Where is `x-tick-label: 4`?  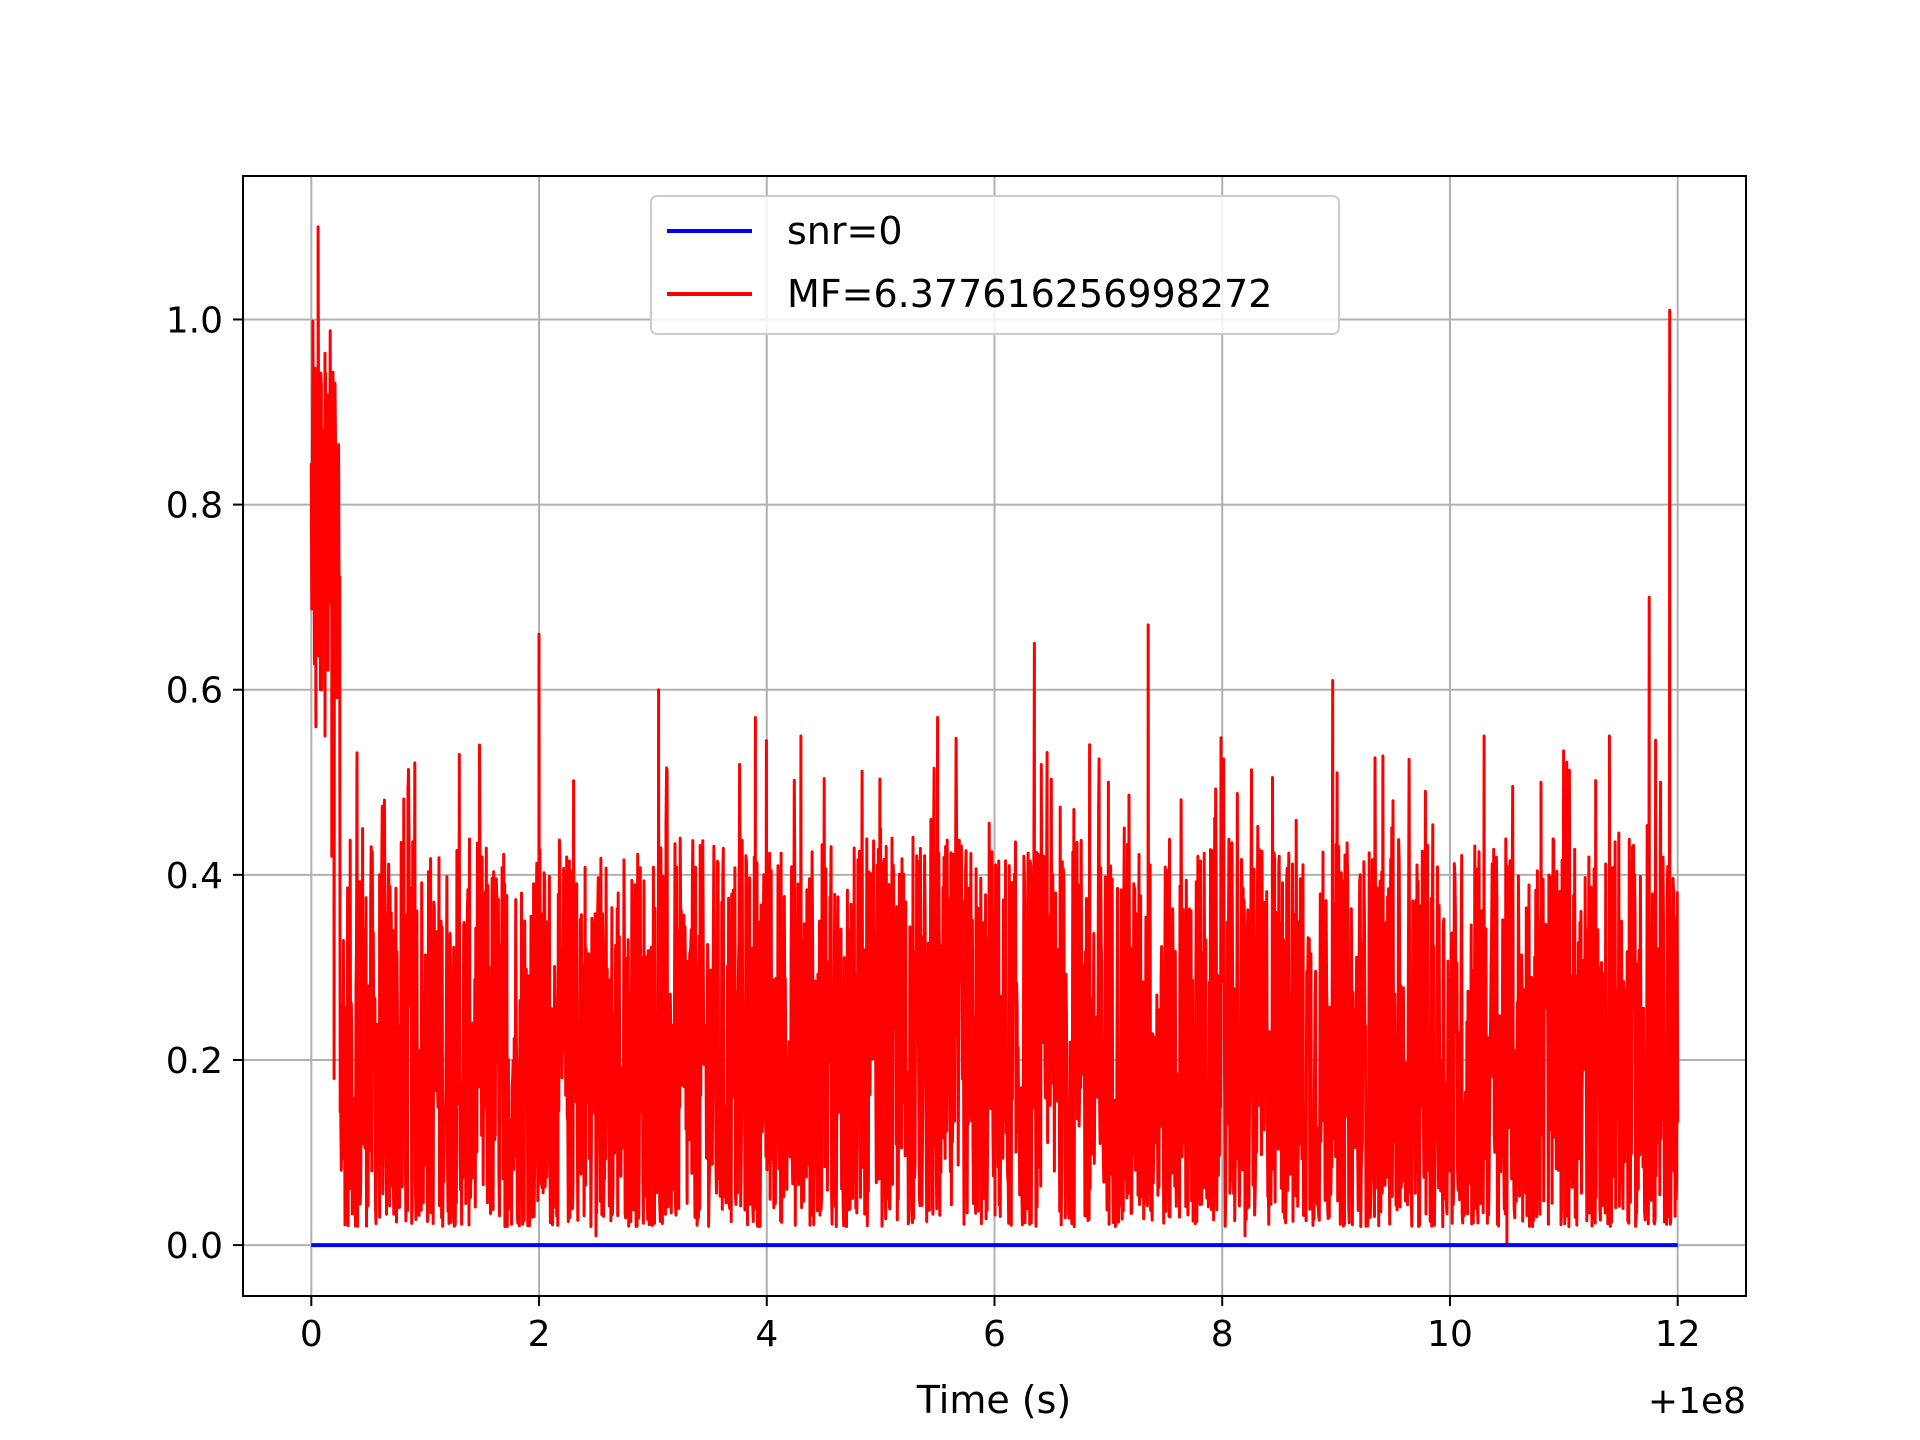 x-tick-label: 4 is located at coordinates (766, 1334).